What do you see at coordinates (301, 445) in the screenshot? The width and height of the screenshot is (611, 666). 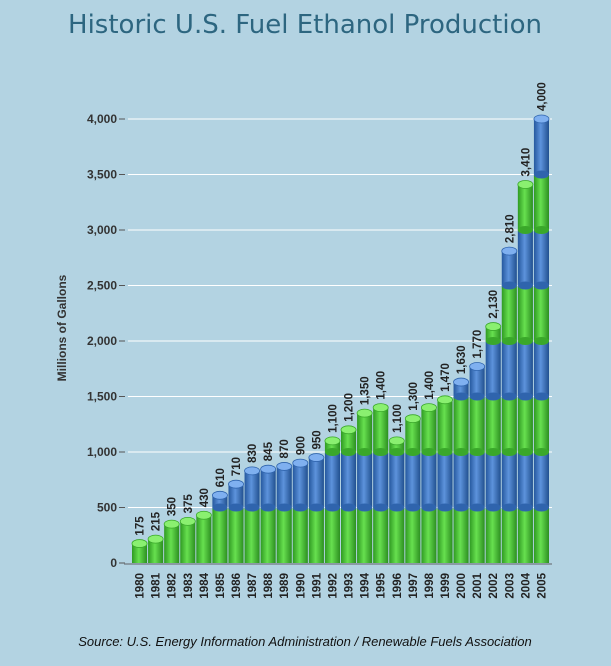 I see `data-label: 900` at bounding box center [301, 445].